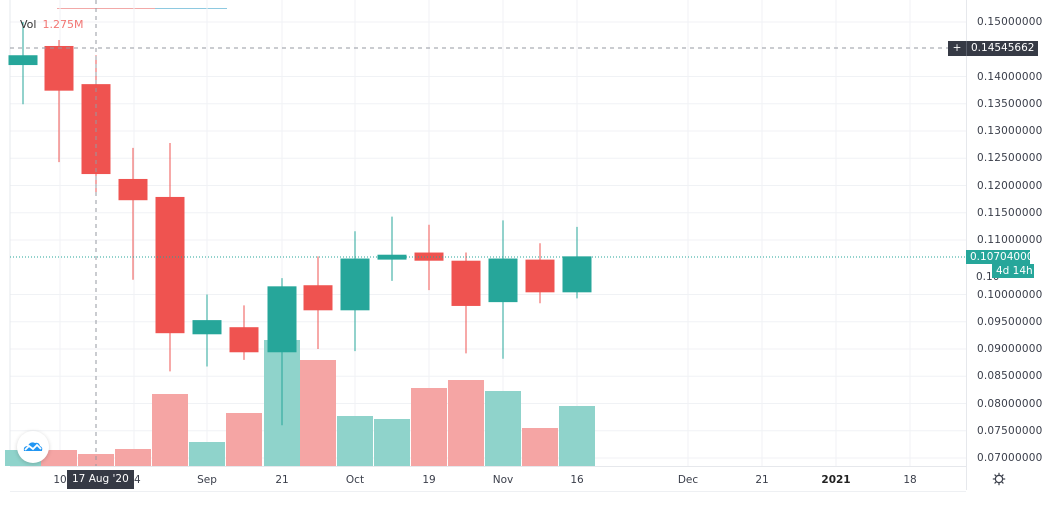  Describe the element at coordinates (1010, 22) in the screenshot. I see `price-tick-label: 0.15000000` at that location.